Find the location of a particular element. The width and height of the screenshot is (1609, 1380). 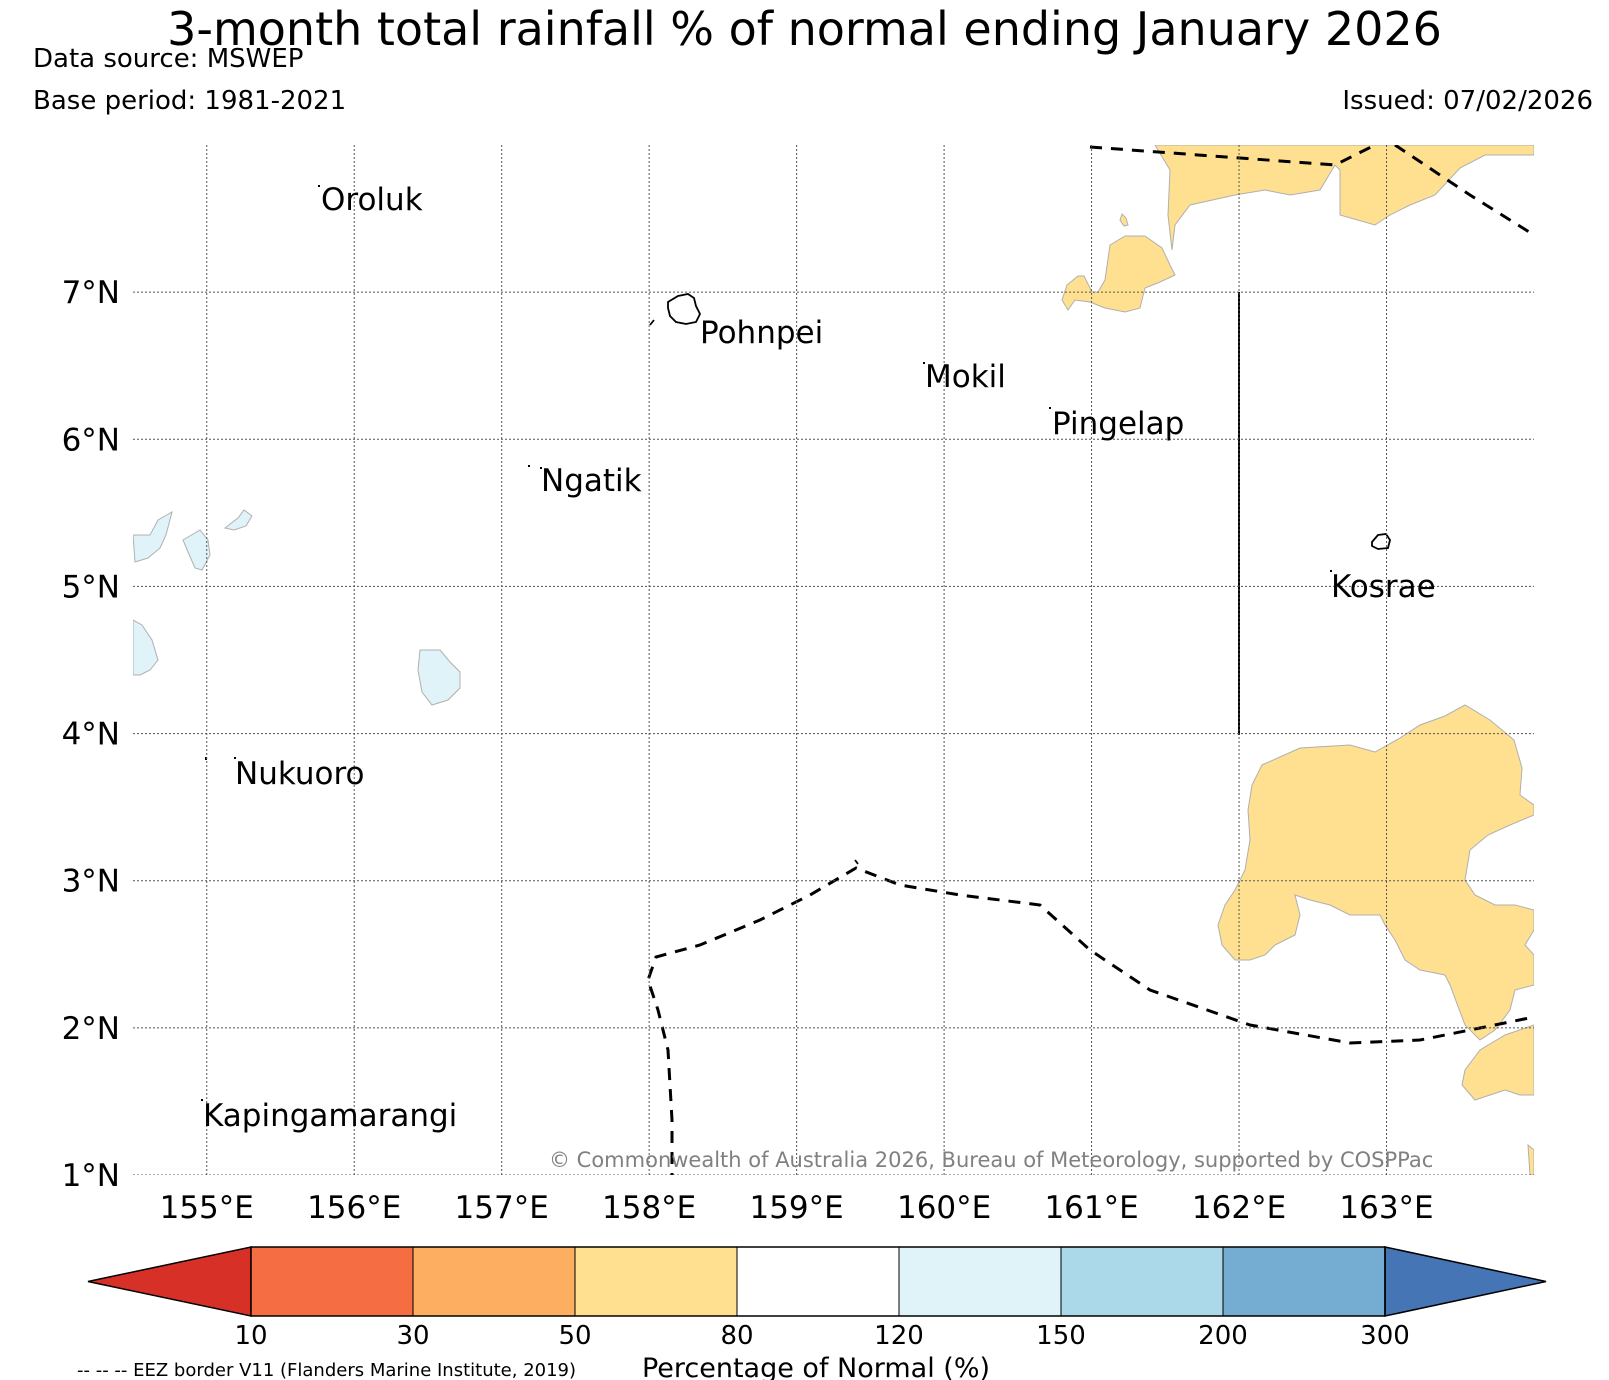

place-label-ngatik: Ngatik is located at coordinates (591, 481).